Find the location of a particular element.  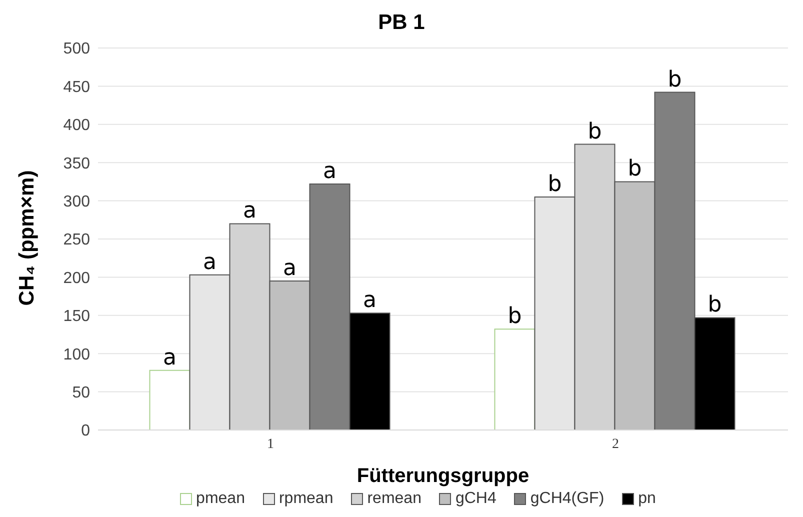

legend-label: pmean is located at coordinates (220, 499).